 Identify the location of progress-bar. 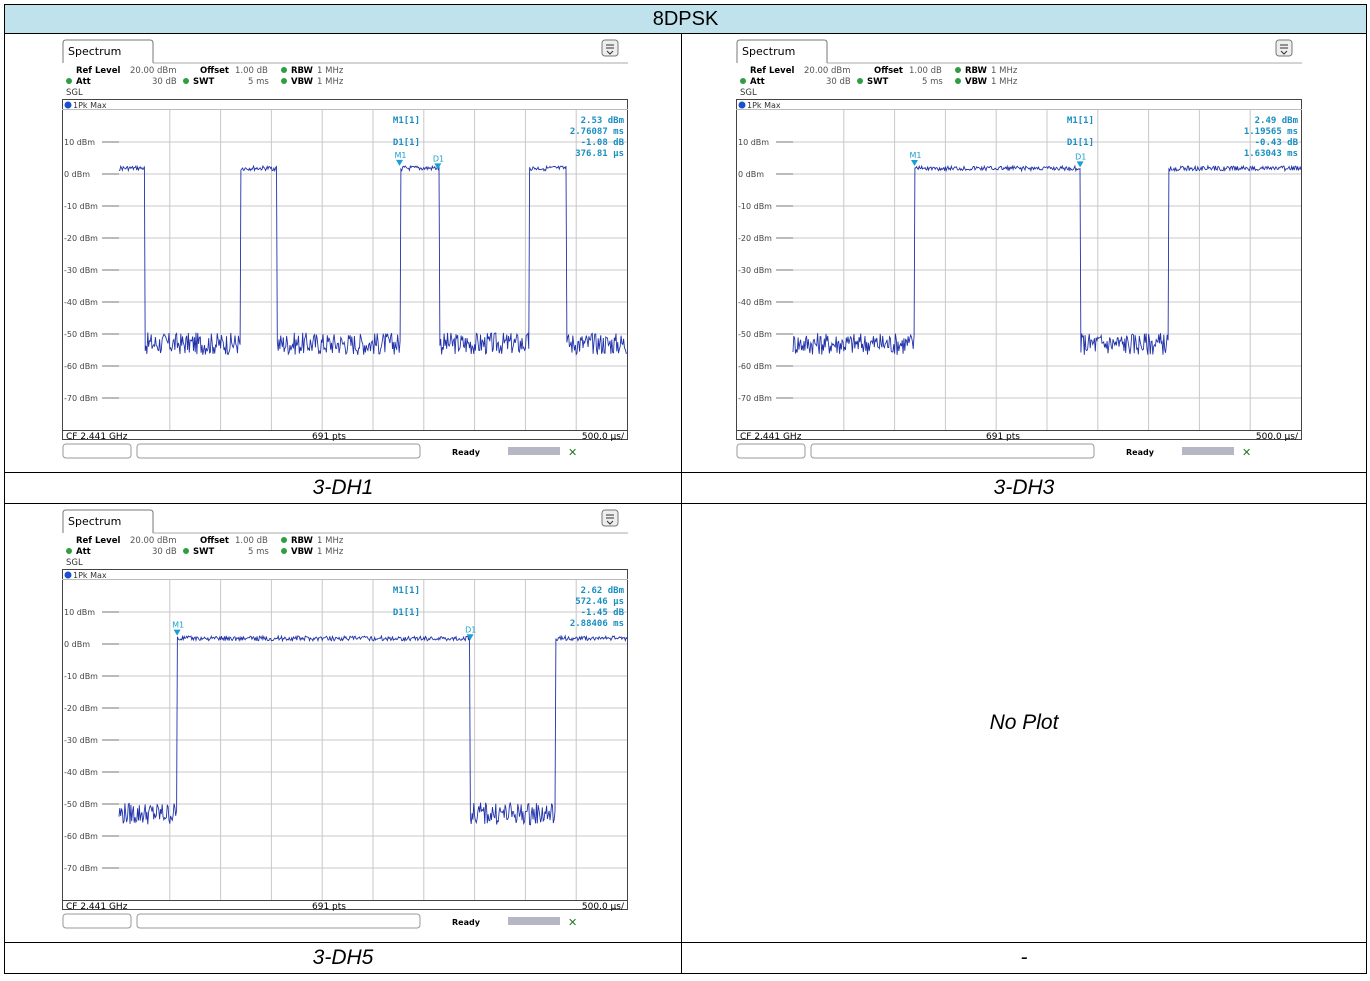
(1208, 451).